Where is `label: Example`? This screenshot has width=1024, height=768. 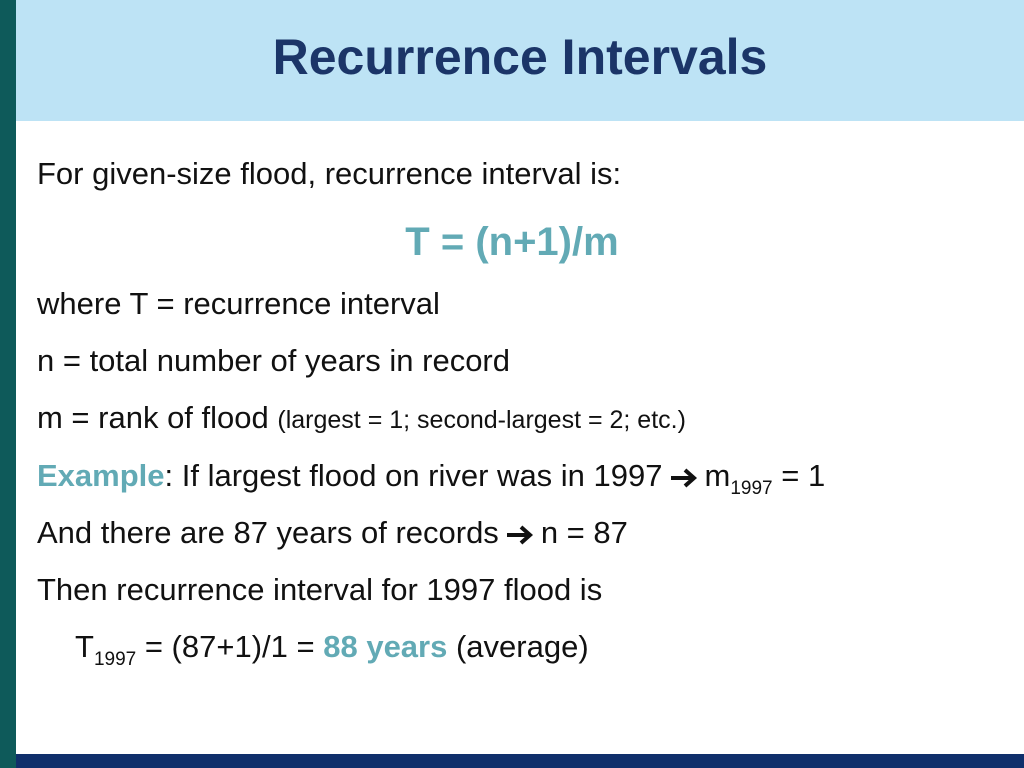 label: Example is located at coordinates (101, 475).